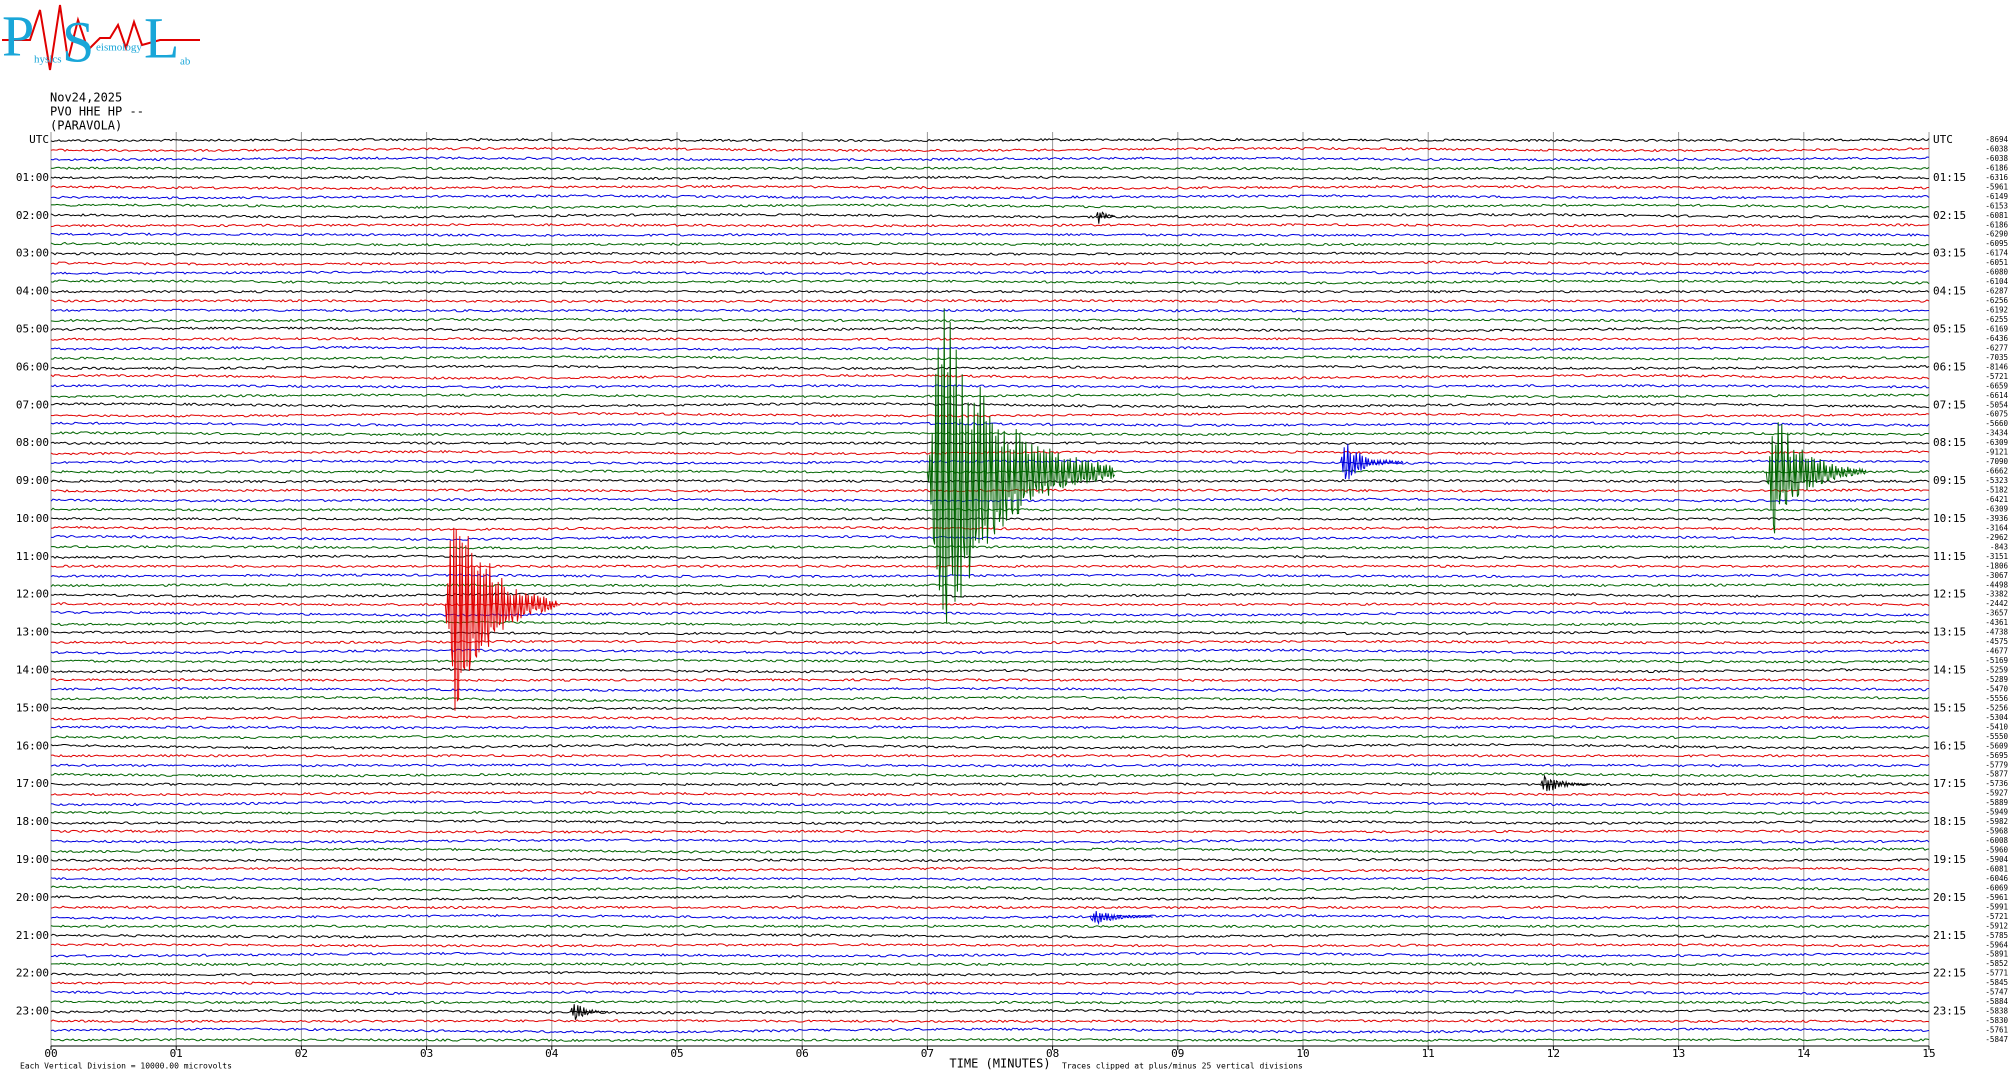 The width and height of the screenshot is (2010, 1080). Describe the element at coordinates (32, 1011) in the screenshot. I see `row-label: 23:00` at that location.